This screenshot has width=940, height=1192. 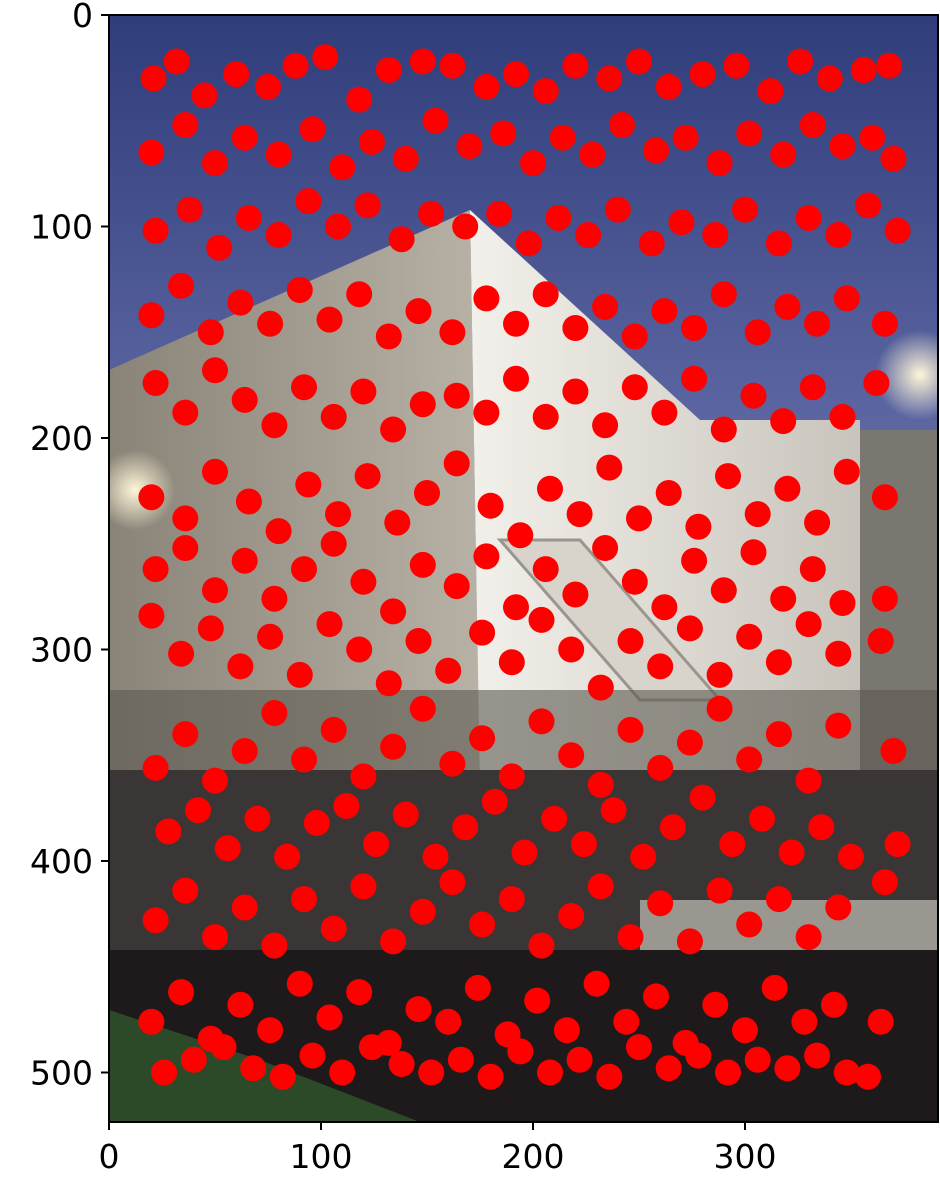 I want to click on y-tick-label: 200, so click(x=61, y=438).